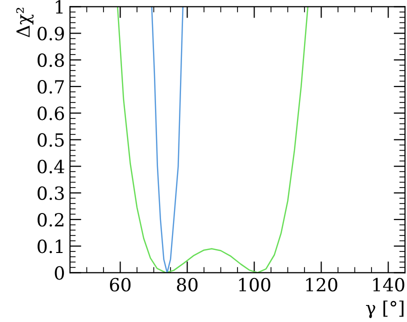 This screenshot has height=322, width=407. What do you see at coordinates (120, 285) in the screenshot?
I see `x-tick-label: 60` at bounding box center [120, 285].